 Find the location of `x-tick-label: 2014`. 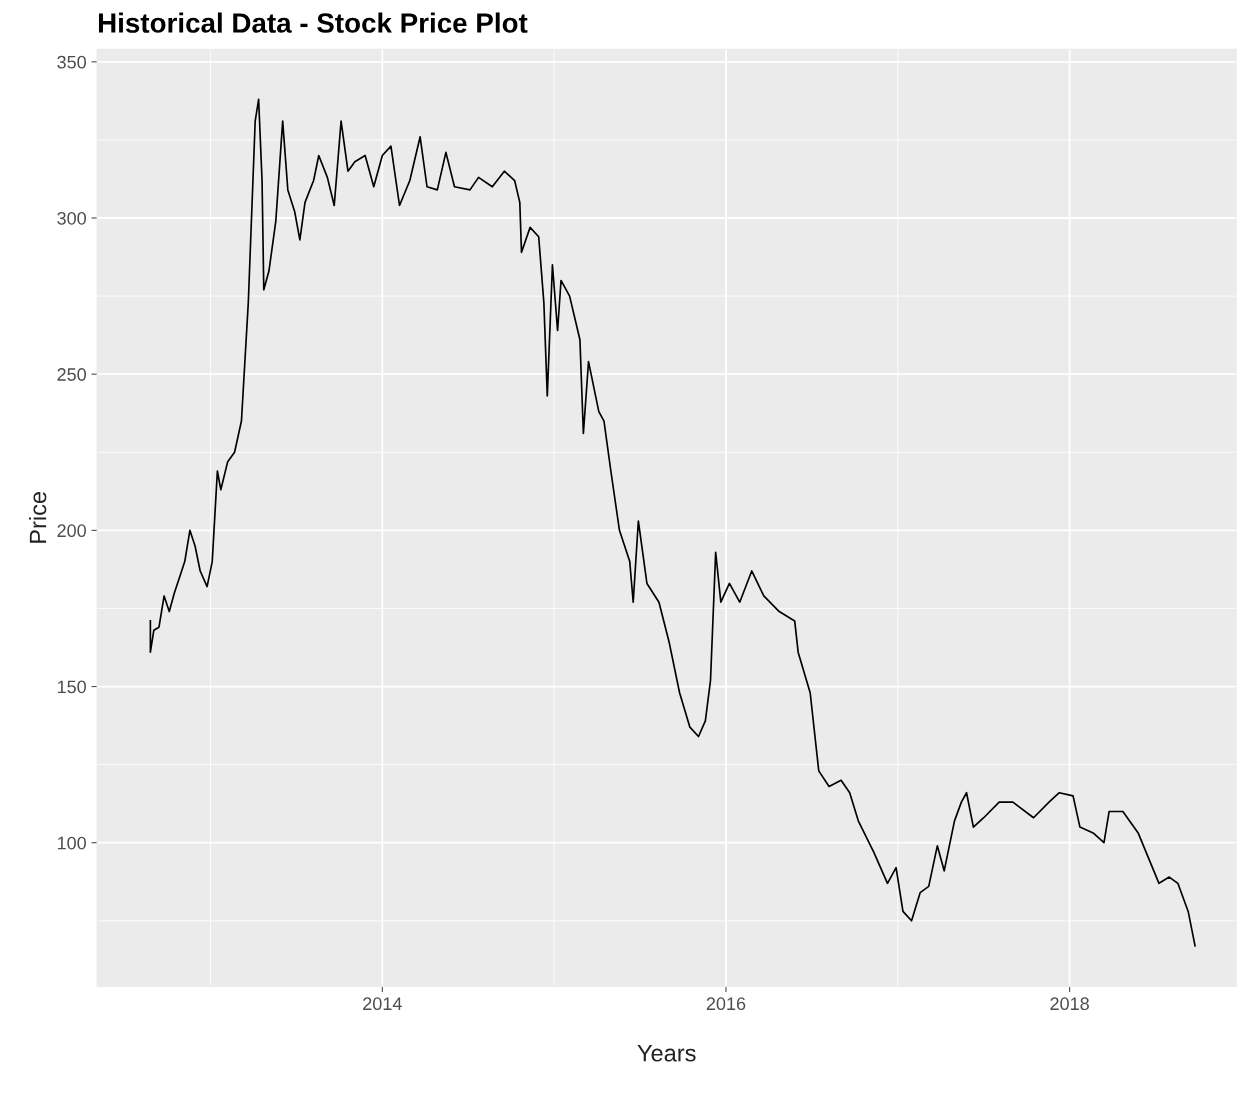

x-tick-label: 2014 is located at coordinates (382, 1004).